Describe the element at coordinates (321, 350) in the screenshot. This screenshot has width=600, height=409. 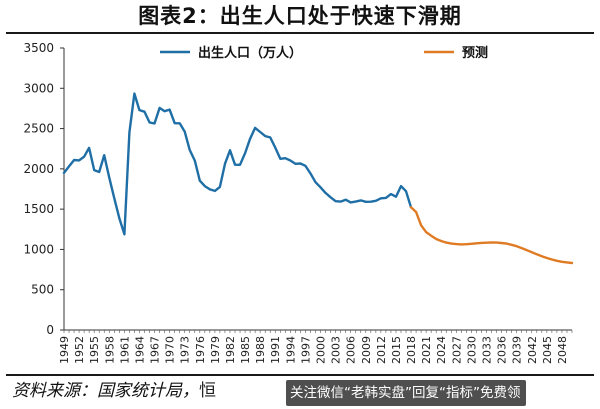
I see `x-tick-label: 2000` at that location.